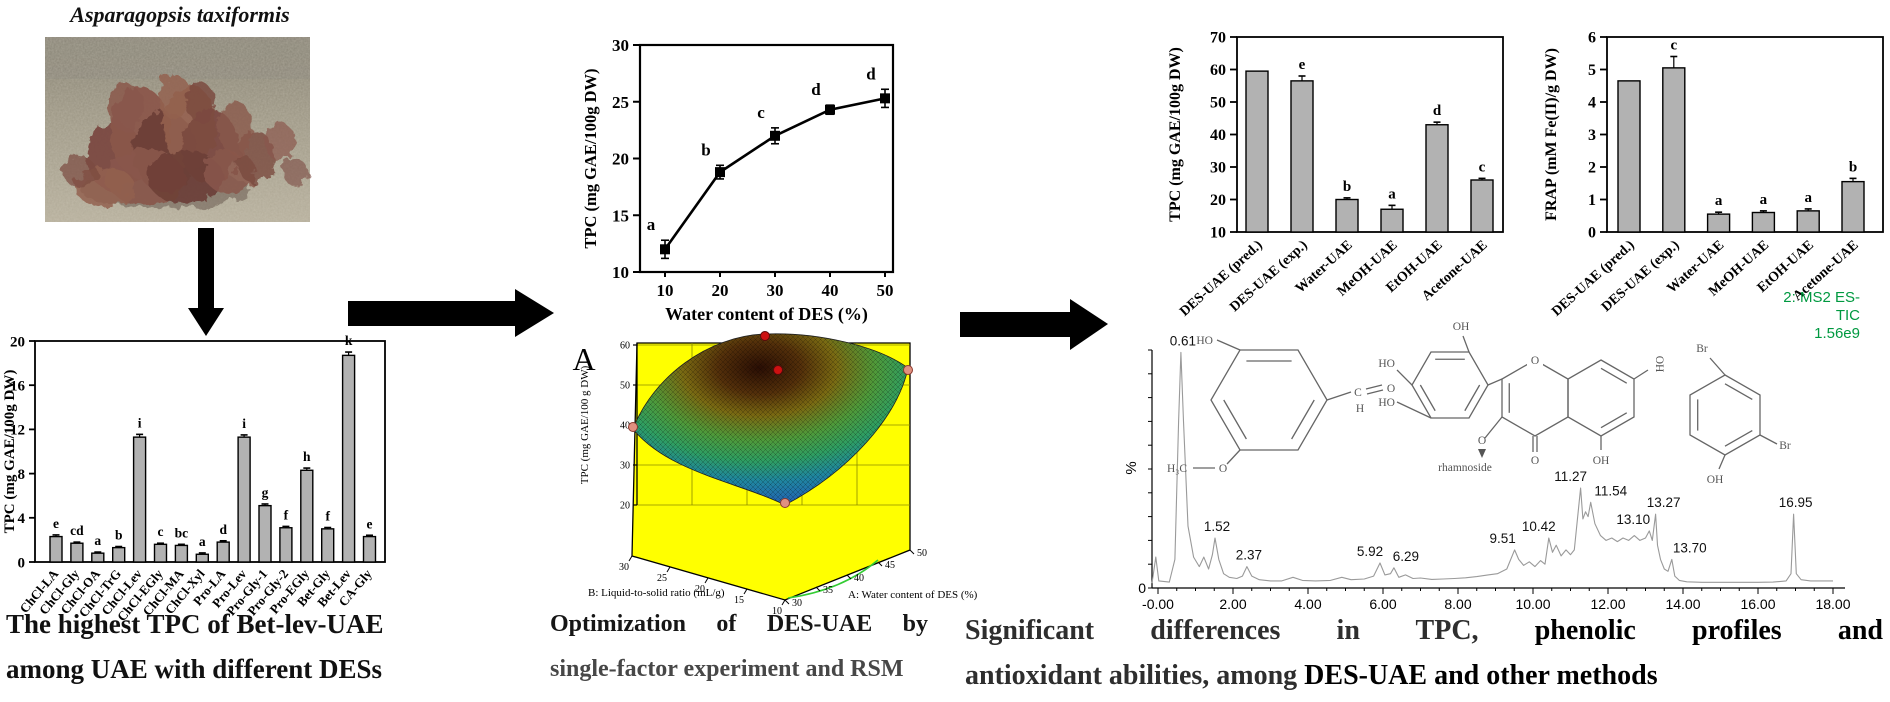 The height and width of the screenshot is (702, 1890). What do you see at coordinates (1183, 340) in the screenshot?
I see `peak-label: 0.61` at bounding box center [1183, 340].